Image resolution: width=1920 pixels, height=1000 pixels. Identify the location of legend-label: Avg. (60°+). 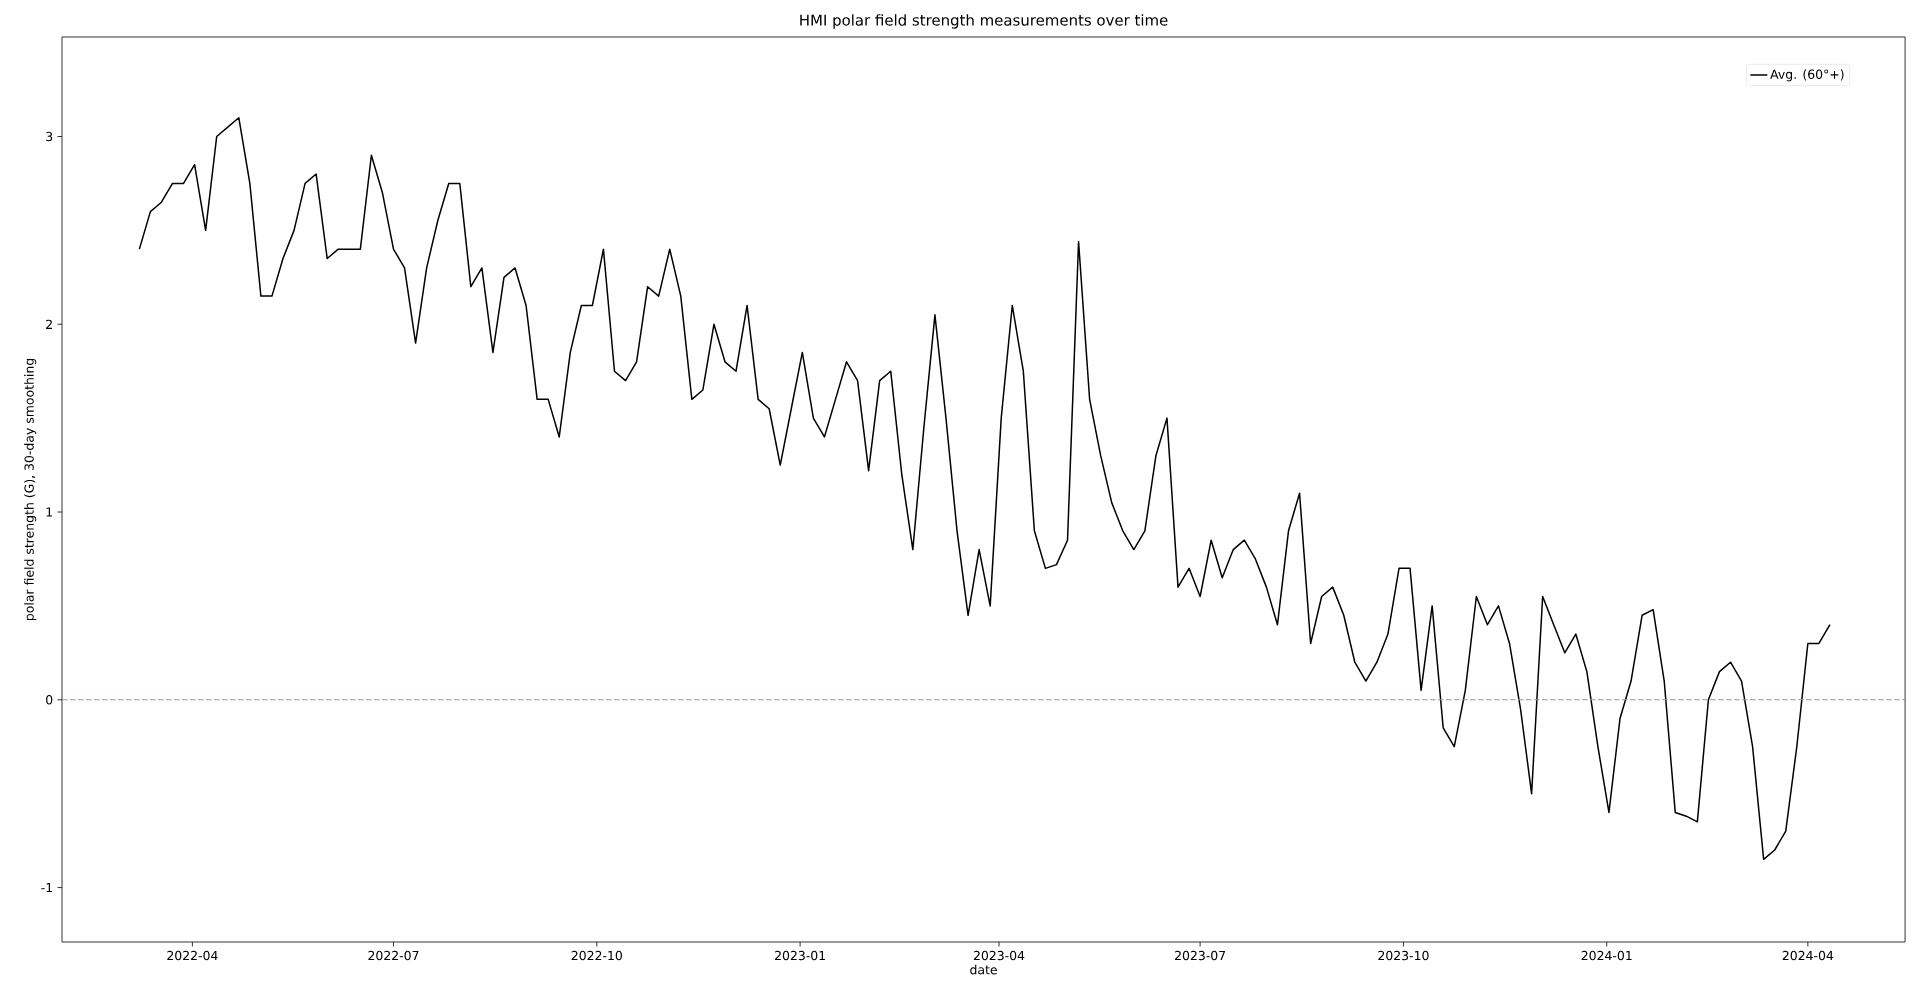
(1807, 75).